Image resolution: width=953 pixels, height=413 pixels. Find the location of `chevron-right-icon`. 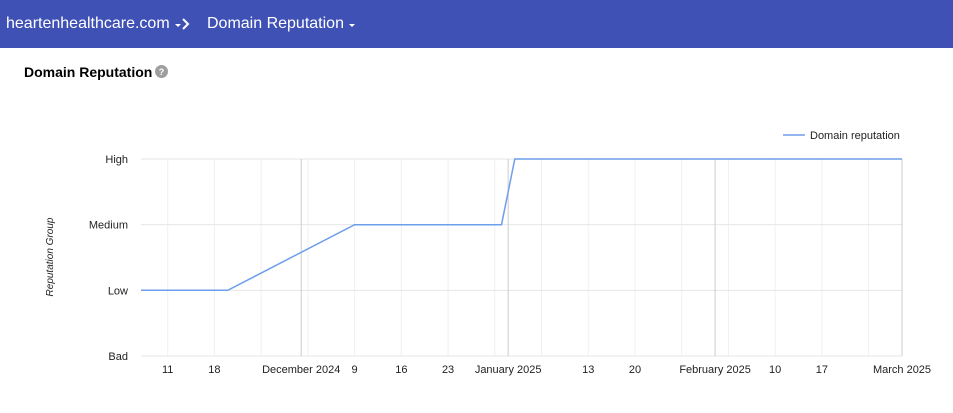

chevron-right-icon is located at coordinates (186, 24).